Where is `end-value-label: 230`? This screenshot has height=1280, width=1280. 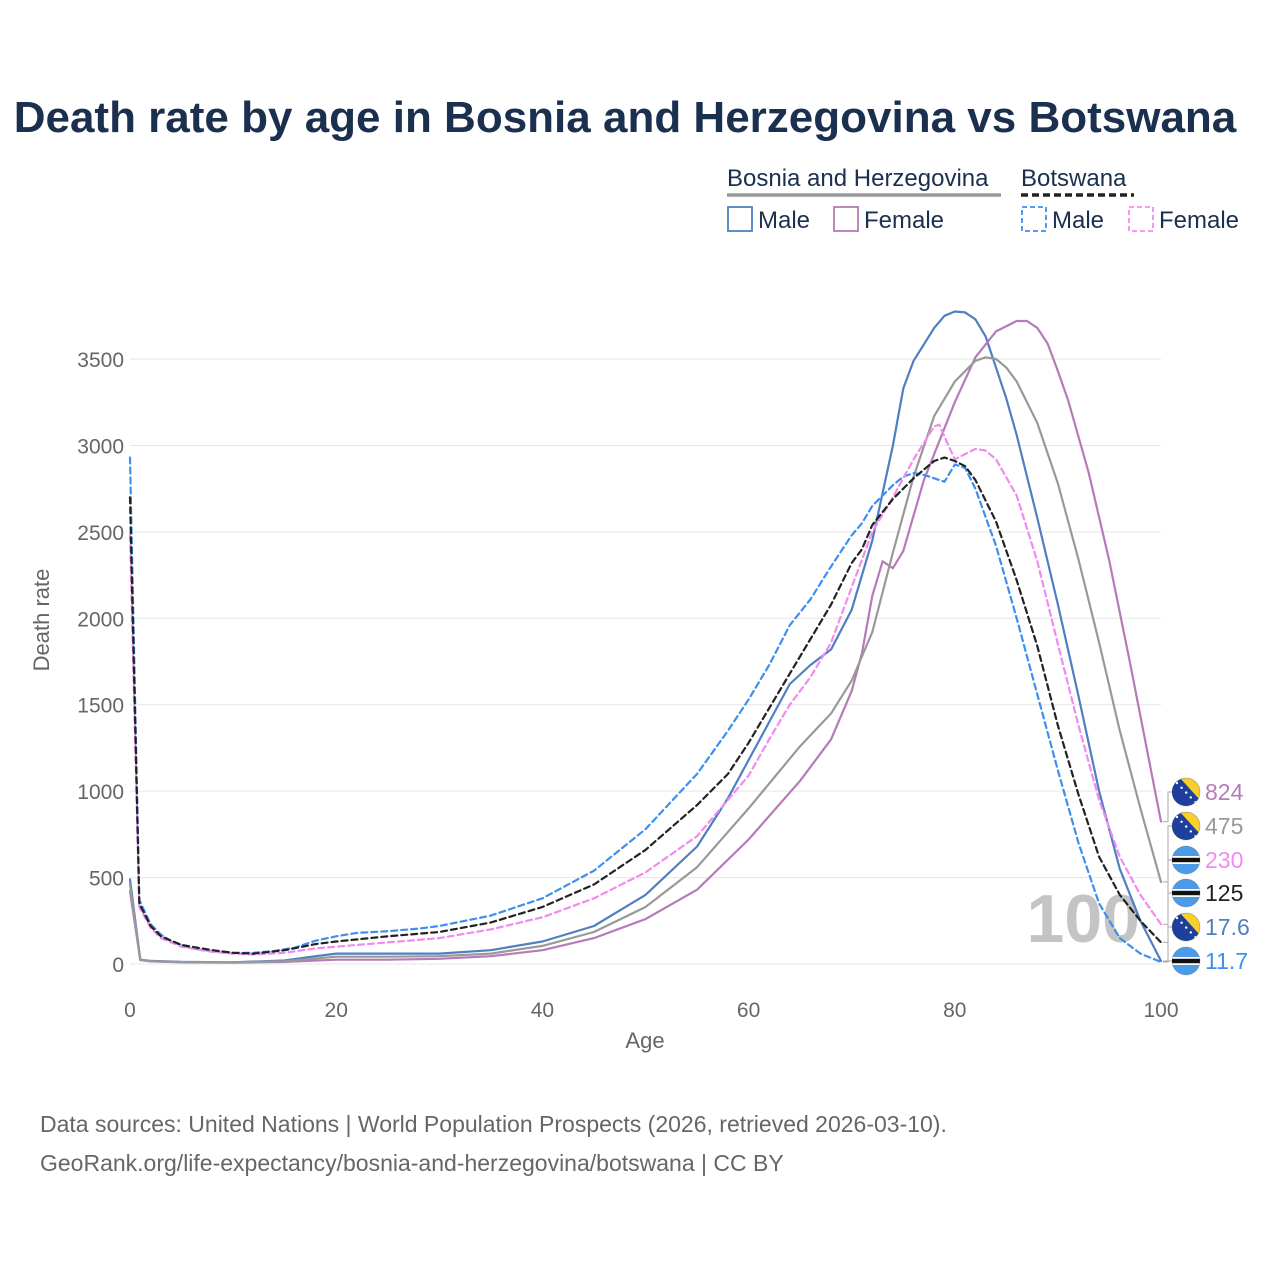 end-value-label: 230 is located at coordinates (1224, 860).